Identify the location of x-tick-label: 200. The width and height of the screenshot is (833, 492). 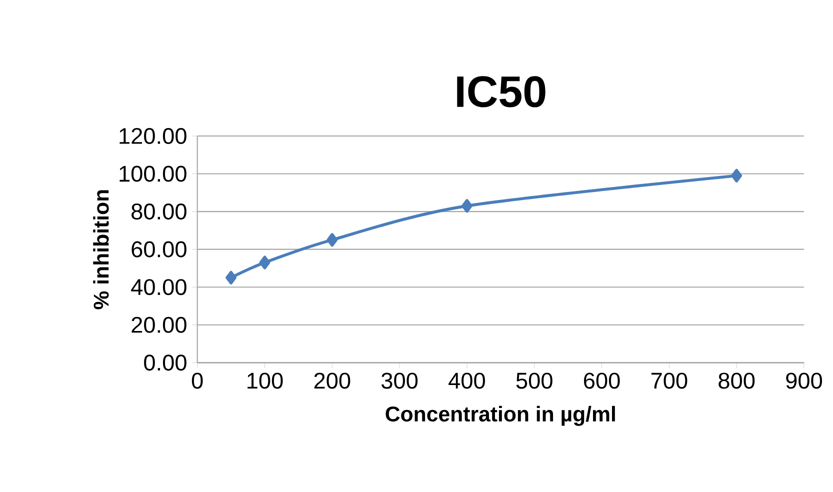
(332, 380).